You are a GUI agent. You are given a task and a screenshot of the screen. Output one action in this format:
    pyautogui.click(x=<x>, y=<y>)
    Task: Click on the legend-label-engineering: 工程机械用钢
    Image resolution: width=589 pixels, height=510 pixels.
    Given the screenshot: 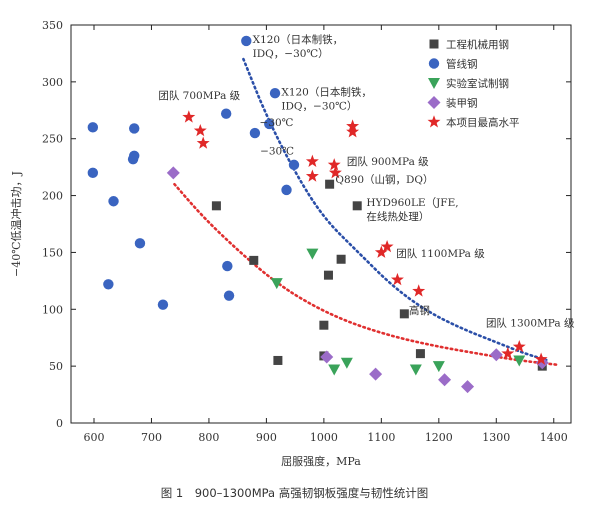 What is the action you would take?
    pyautogui.click(x=477, y=44)
    